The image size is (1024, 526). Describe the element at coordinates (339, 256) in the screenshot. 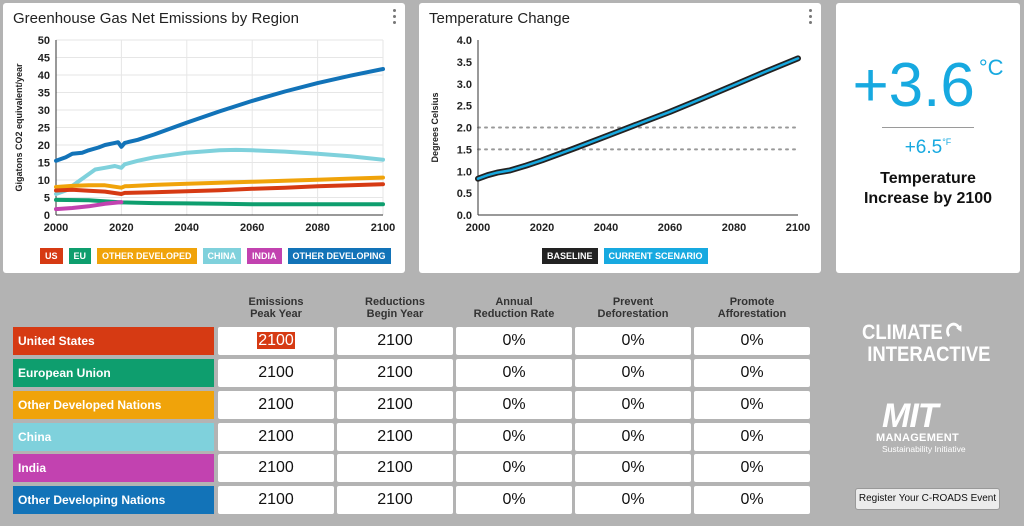

I see `ghg-legend-item: OTHER DEVELOPING` at that location.